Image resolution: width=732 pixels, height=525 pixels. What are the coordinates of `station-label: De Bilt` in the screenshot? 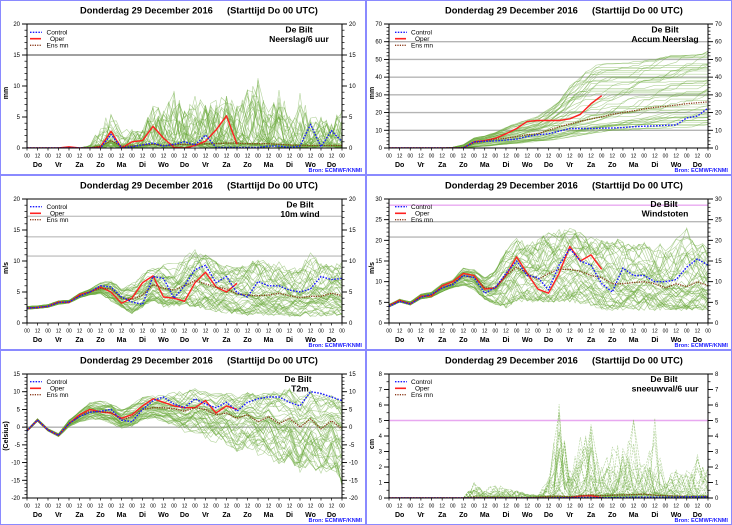 It's located at (663, 379).